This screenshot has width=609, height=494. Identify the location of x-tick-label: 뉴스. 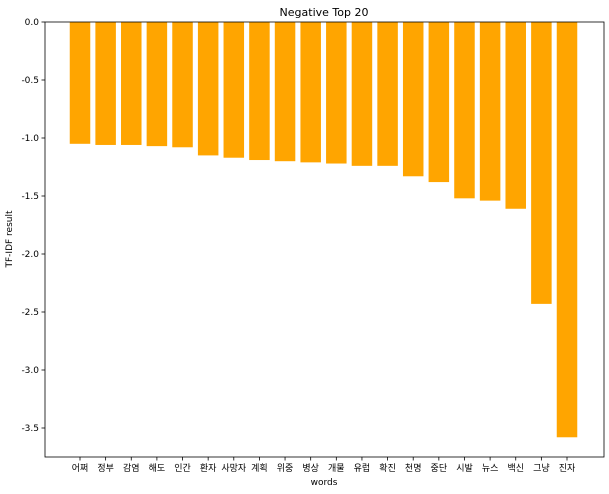
(490, 468).